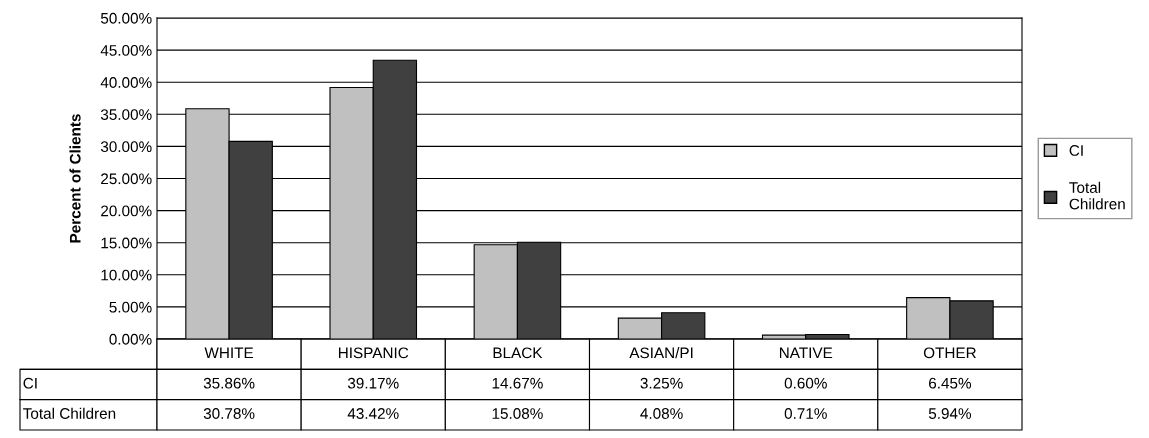 This screenshot has height=438, width=1149. What do you see at coordinates (949, 353) in the screenshot?
I see `x-tick-label: OTHER` at bounding box center [949, 353].